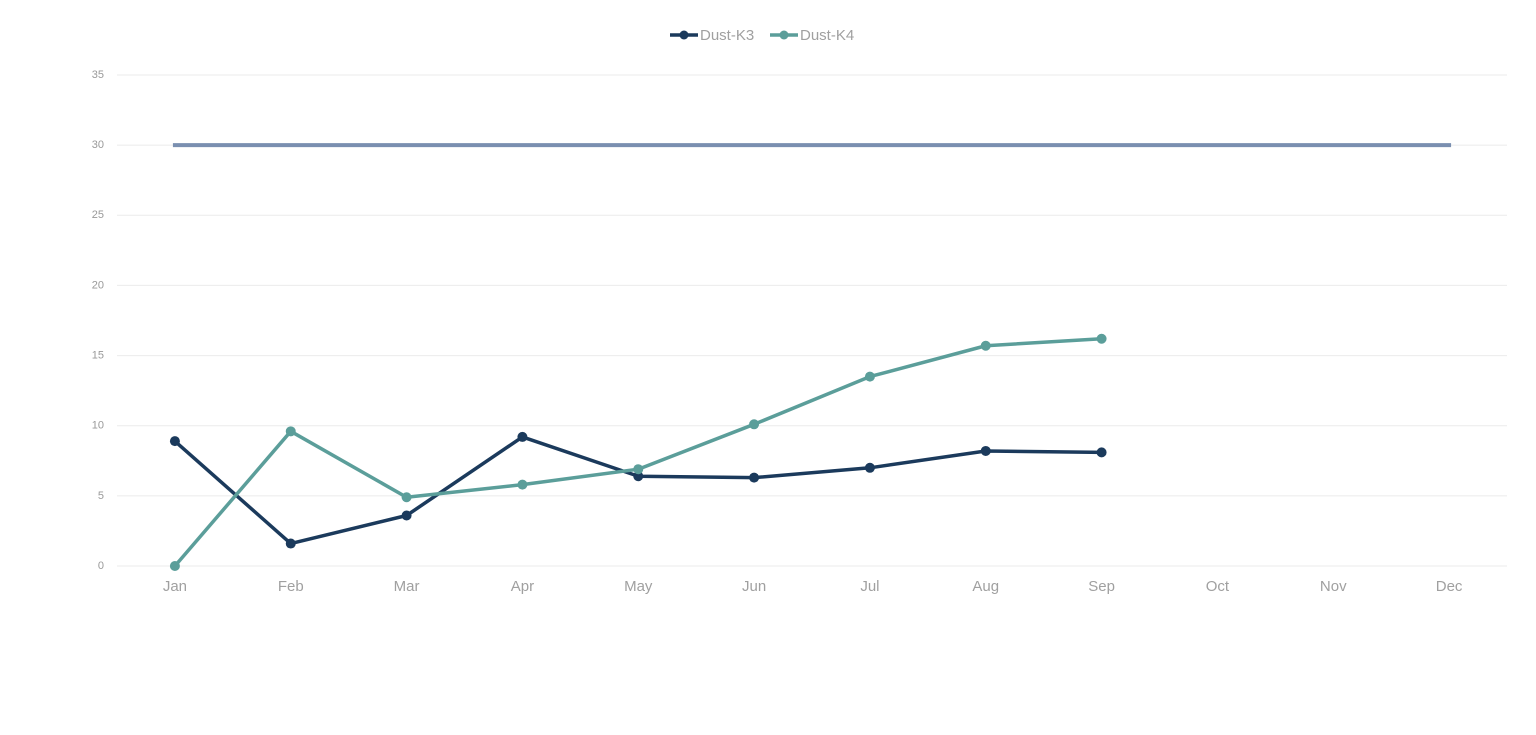  Describe the element at coordinates (101, 566) in the screenshot. I see `y-tick-label: 0` at that location.